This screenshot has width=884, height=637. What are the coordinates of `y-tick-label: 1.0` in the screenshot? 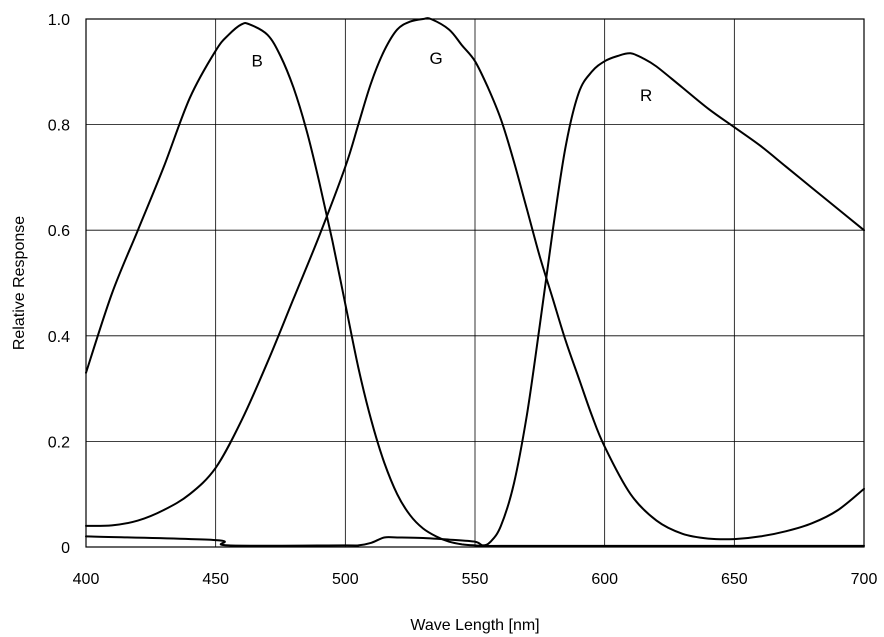 It's located at (59, 20).